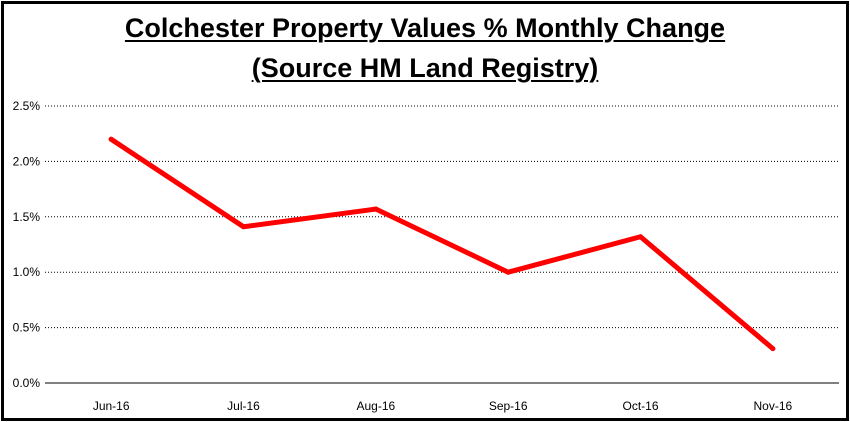 This screenshot has width=850, height=422. Describe the element at coordinates (111, 406) in the screenshot. I see `x-tick-label: Jun-16` at that location.